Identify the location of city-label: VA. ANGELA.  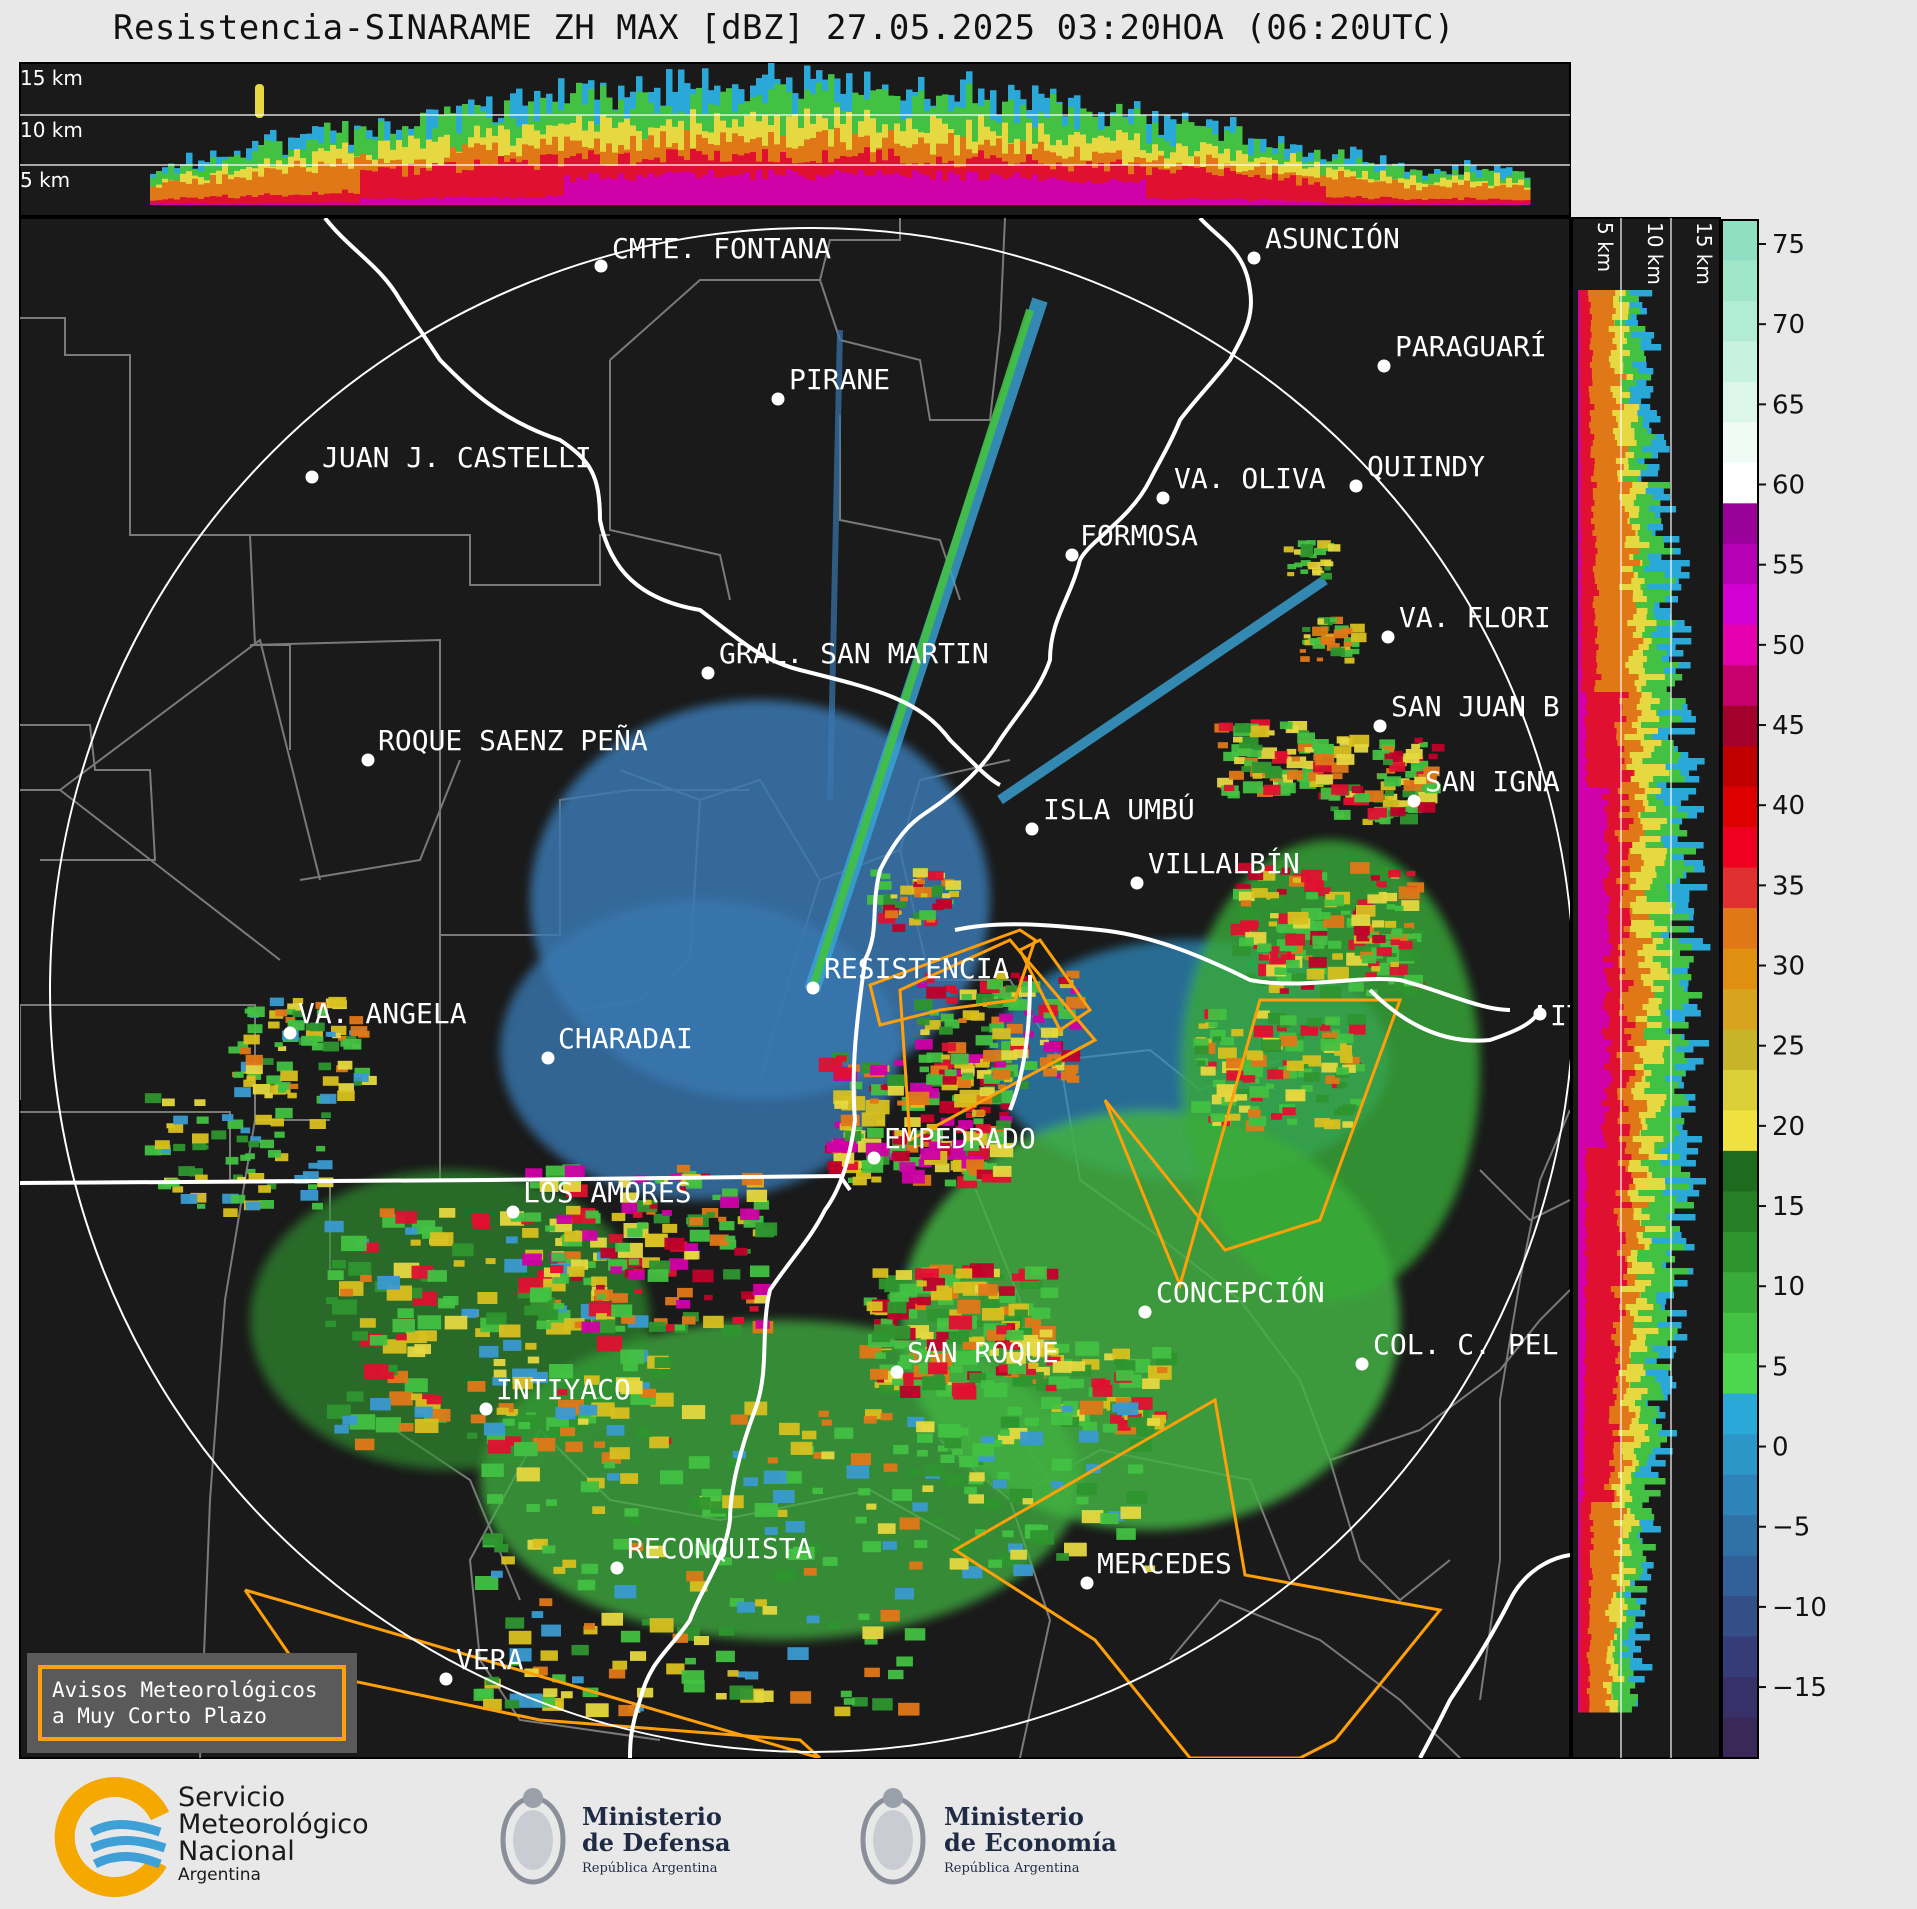
(382, 1013).